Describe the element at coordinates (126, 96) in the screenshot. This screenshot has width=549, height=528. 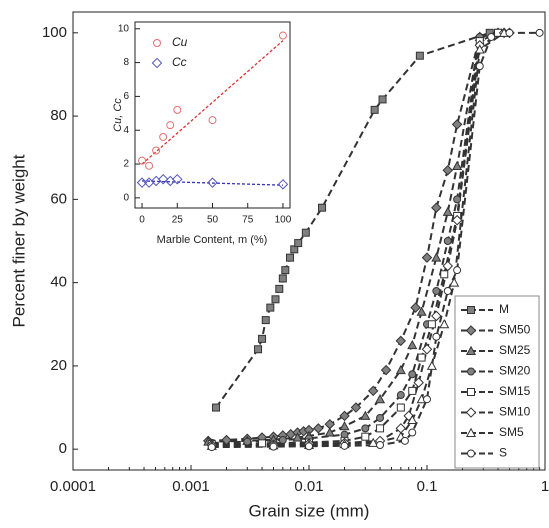
I see `y-tick-label: 6` at that location.